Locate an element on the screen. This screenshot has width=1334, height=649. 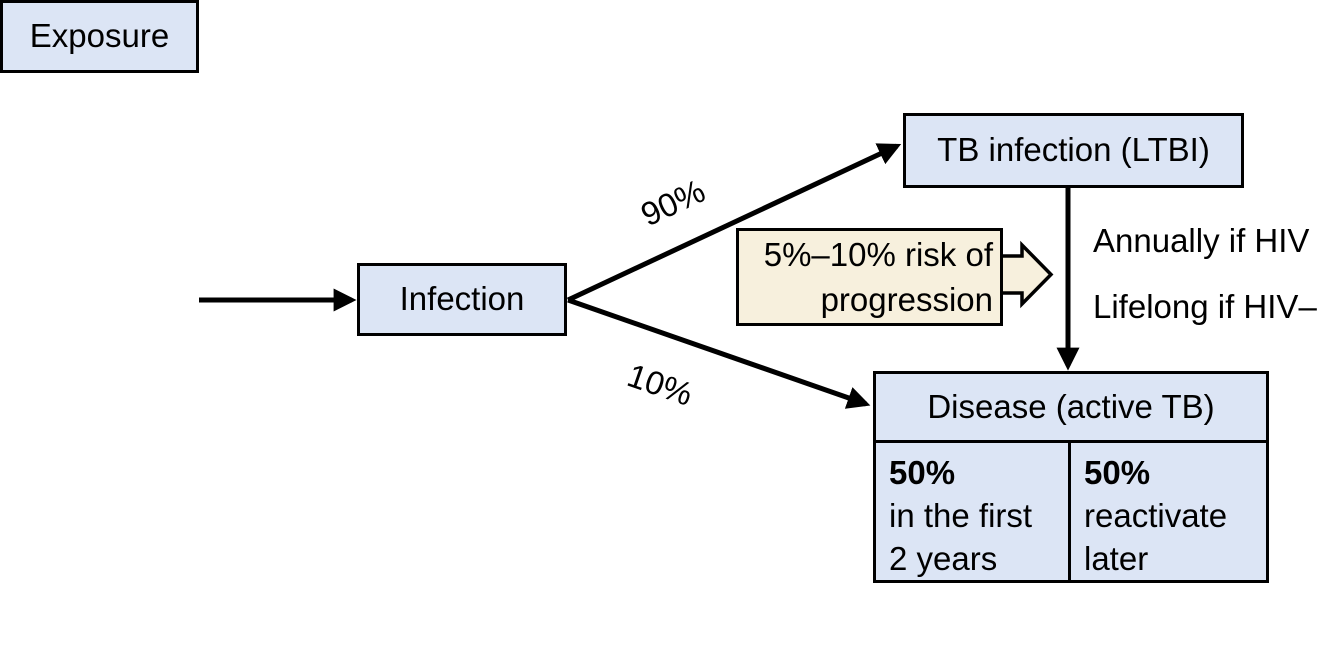
node-exposure-label: Exposure is located at coordinates (99, 36).